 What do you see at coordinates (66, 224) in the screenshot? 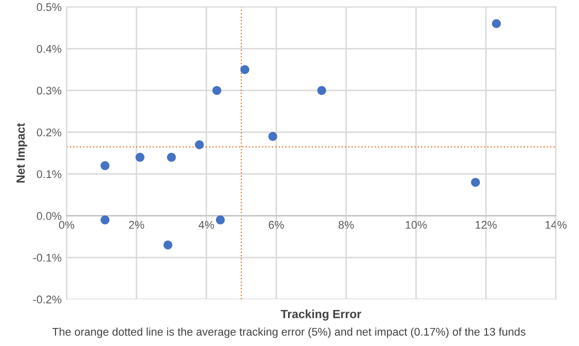
I see `x-tick-label: 0%` at bounding box center [66, 224].